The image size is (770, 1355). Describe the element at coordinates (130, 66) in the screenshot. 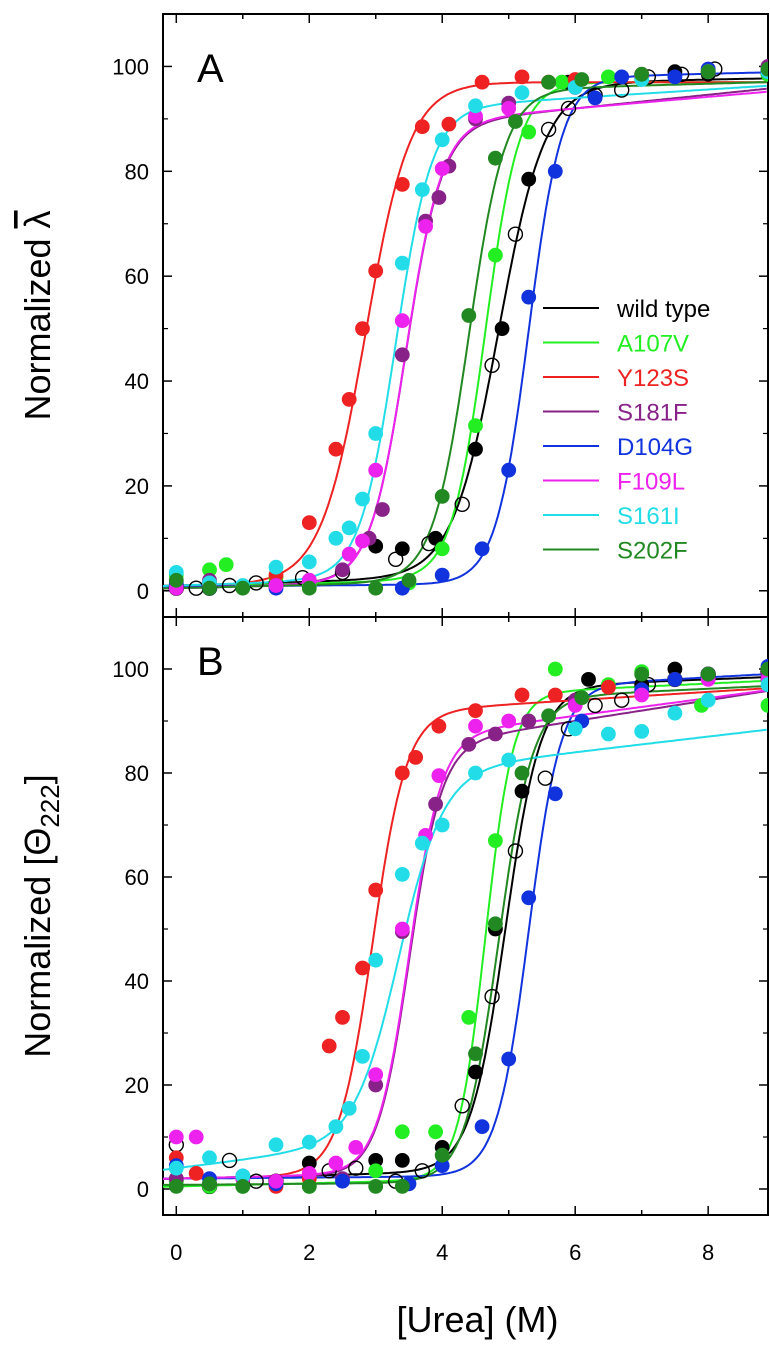

I see `y-tick-label: 100` at that location.